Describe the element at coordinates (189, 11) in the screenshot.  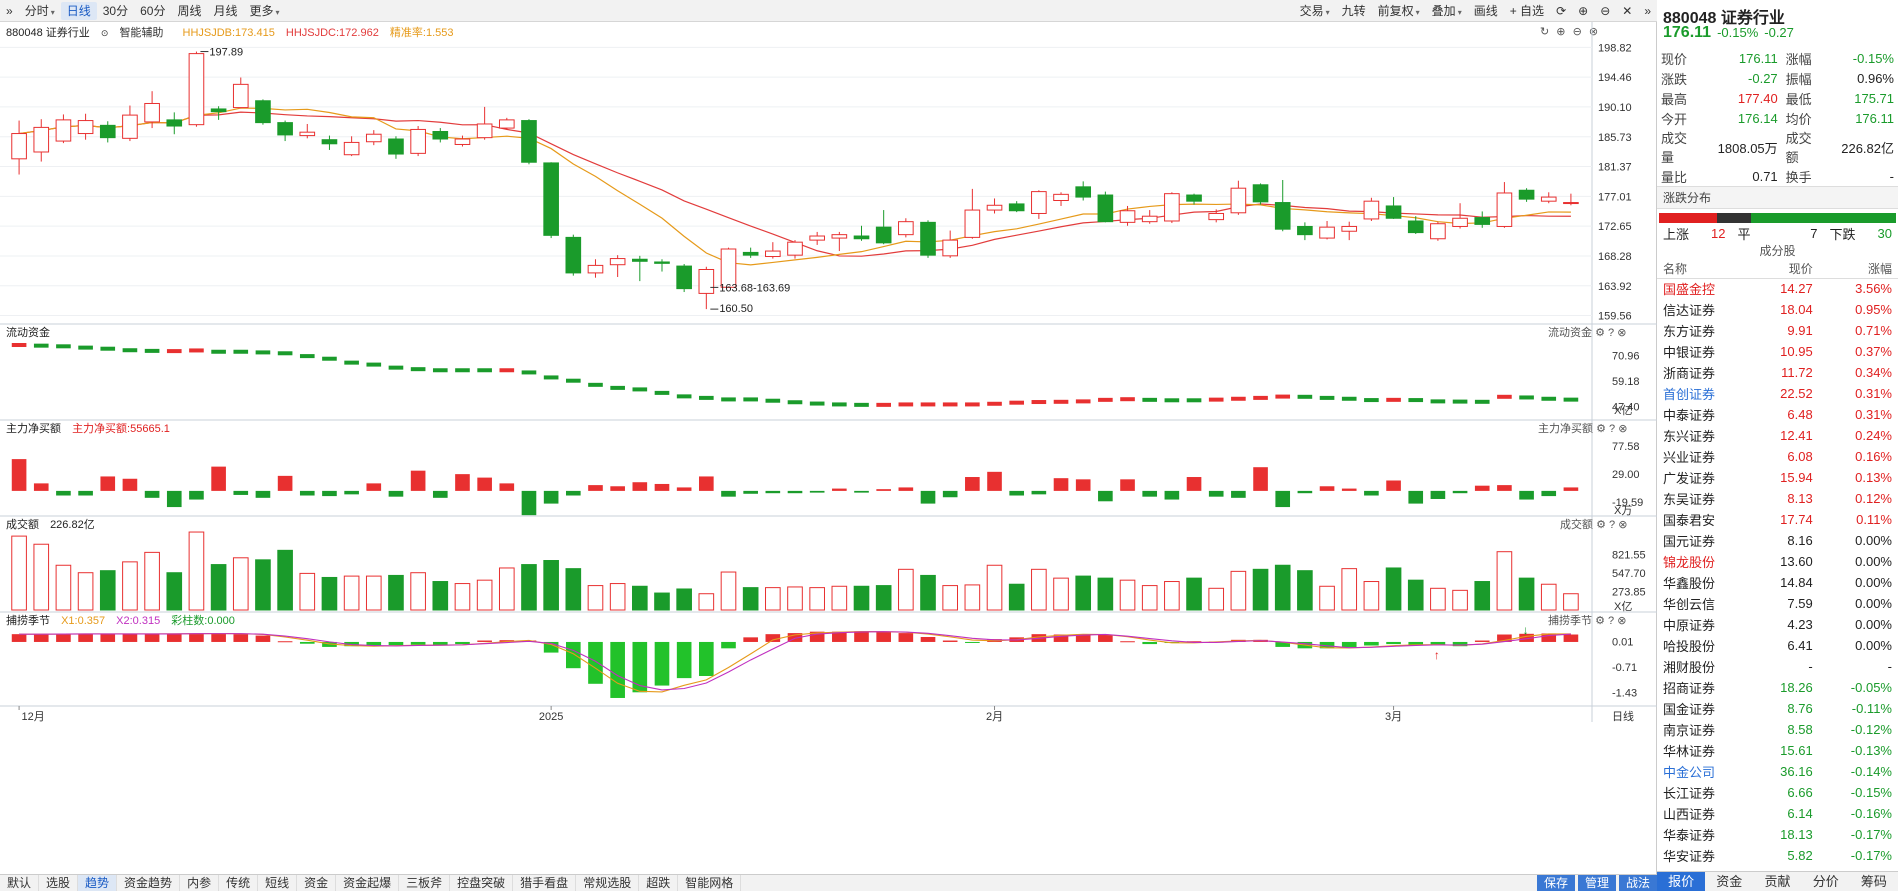
I see `left-4: 周线` at that location.